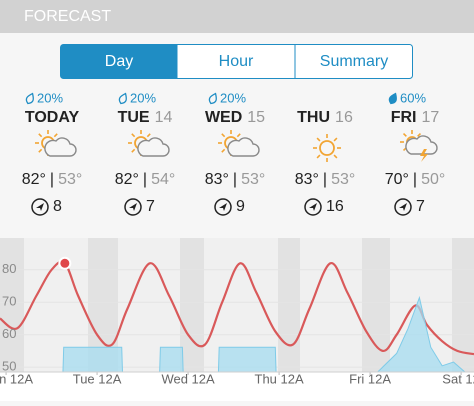 Image resolution: width=474 pixels, height=406 pixels. I want to click on y-tick-label: 70, so click(9, 301).